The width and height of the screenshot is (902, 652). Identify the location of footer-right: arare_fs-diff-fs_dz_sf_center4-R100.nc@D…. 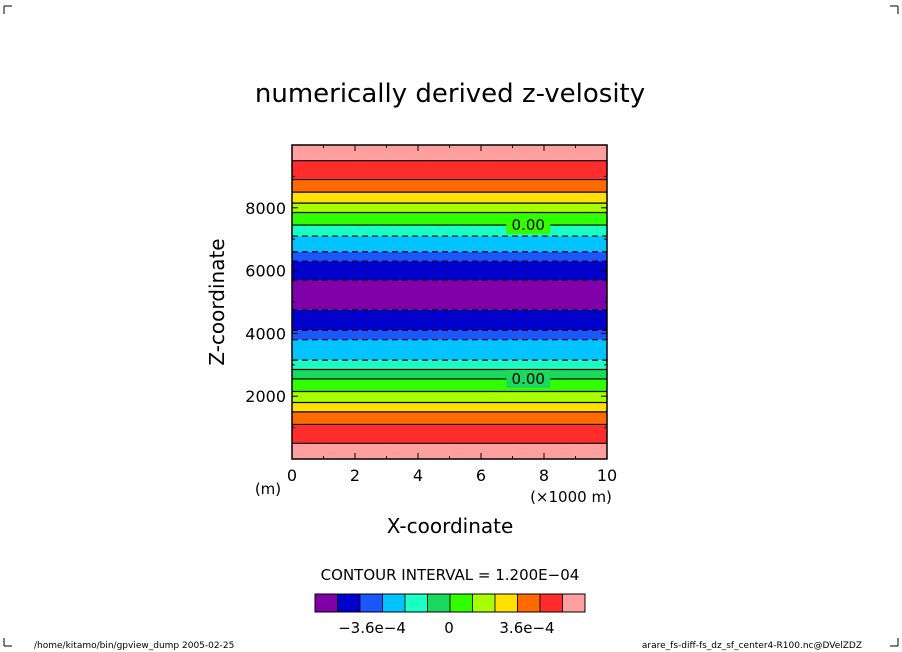
(752, 646).